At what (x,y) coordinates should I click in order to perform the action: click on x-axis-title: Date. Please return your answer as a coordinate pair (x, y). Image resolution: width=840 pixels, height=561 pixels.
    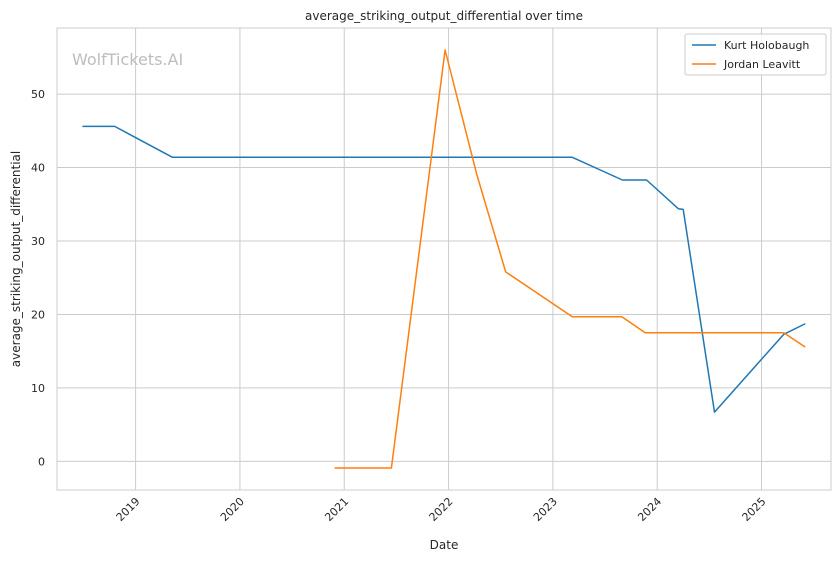
    Looking at the image, I should click on (444, 545).